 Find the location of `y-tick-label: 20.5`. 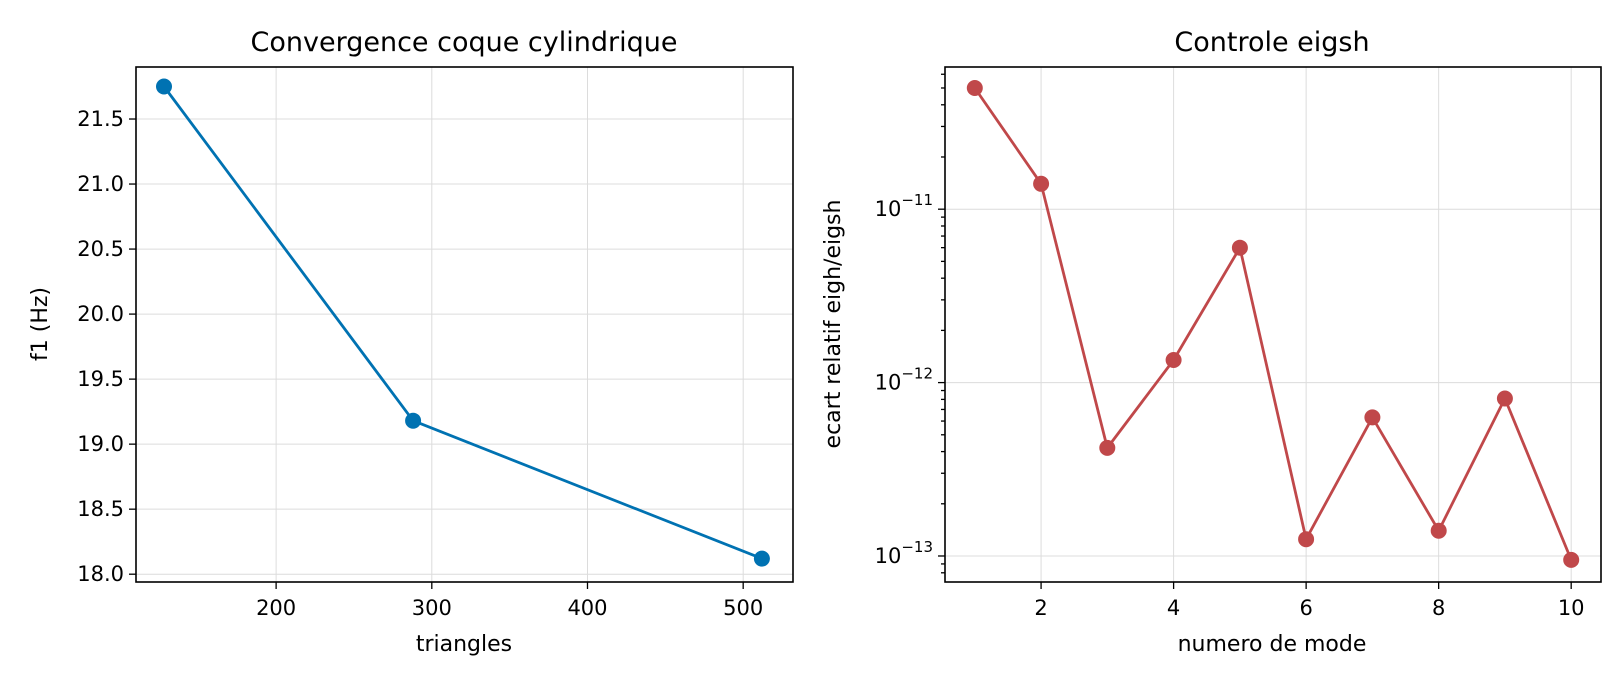

y-tick-label: 20.5 is located at coordinates (100, 249).